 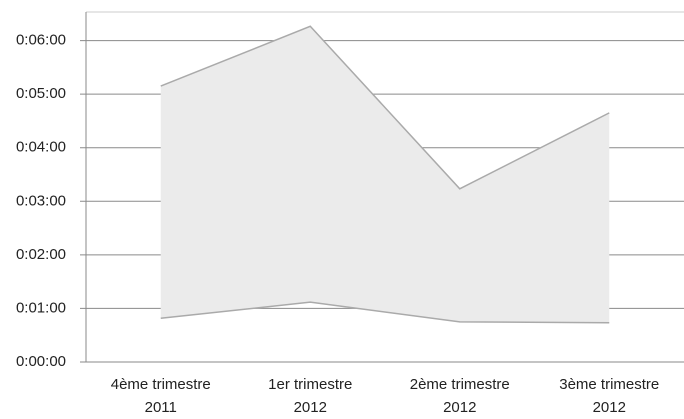 What do you see at coordinates (41, 93) in the screenshot?
I see `y-tick-label: 0:05:00` at bounding box center [41, 93].